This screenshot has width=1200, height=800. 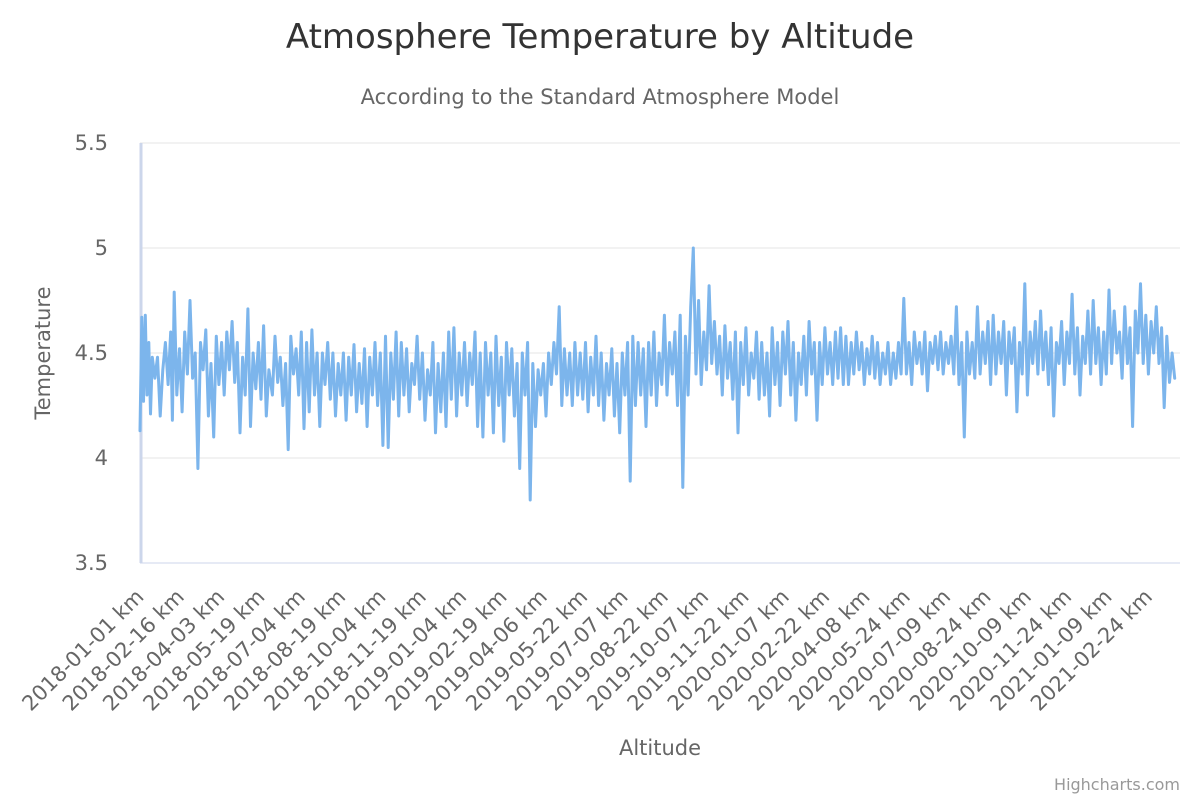 I want to click on chart-title: Atmosphere Temperature by Altitude, so click(x=600, y=37).